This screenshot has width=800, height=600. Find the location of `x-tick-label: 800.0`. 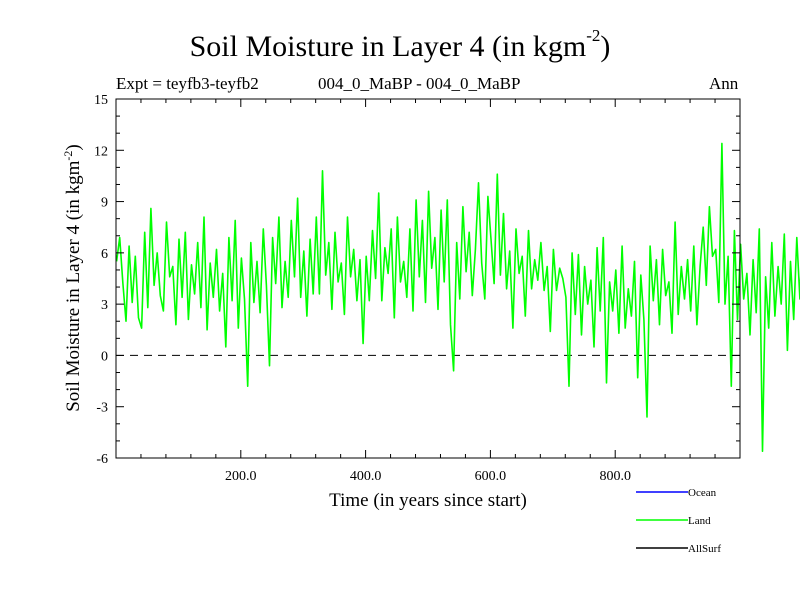

x-tick-label: 800.0 is located at coordinates (615, 476).